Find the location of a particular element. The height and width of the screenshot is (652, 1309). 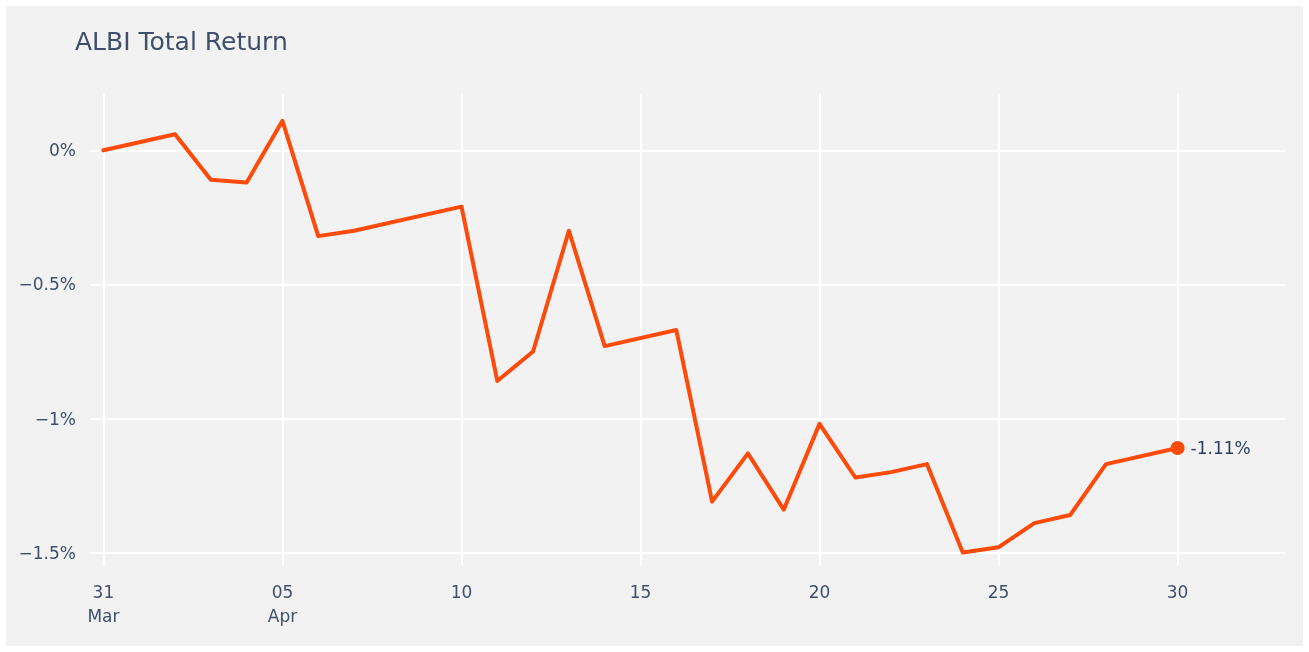

chart-title: ALBI Total Return is located at coordinates (181, 41).